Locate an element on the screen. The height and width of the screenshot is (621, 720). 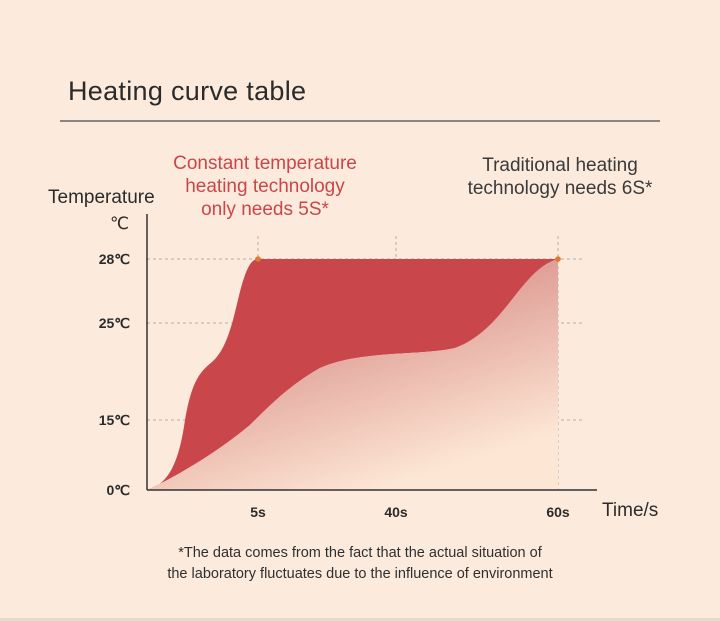
annotation-constant-line-1: Constant temperature is located at coordinates (265, 163).